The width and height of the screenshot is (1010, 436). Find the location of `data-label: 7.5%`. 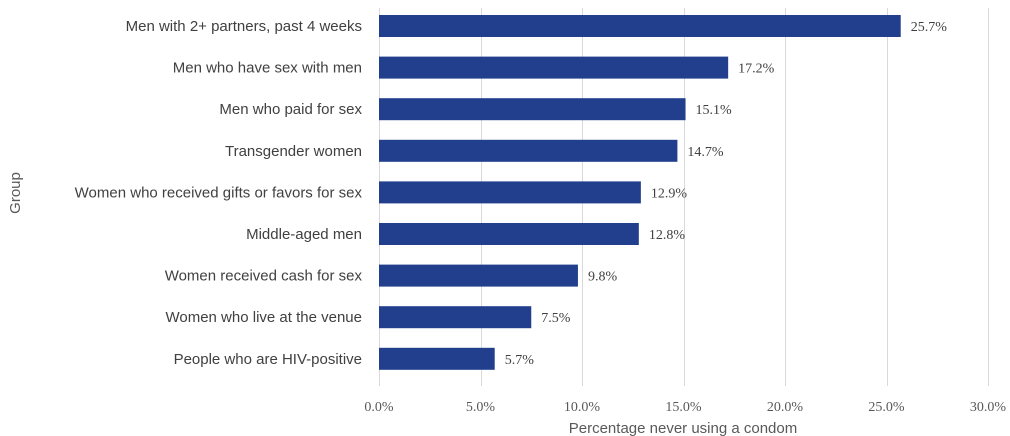

data-label: 7.5% is located at coordinates (556, 318).